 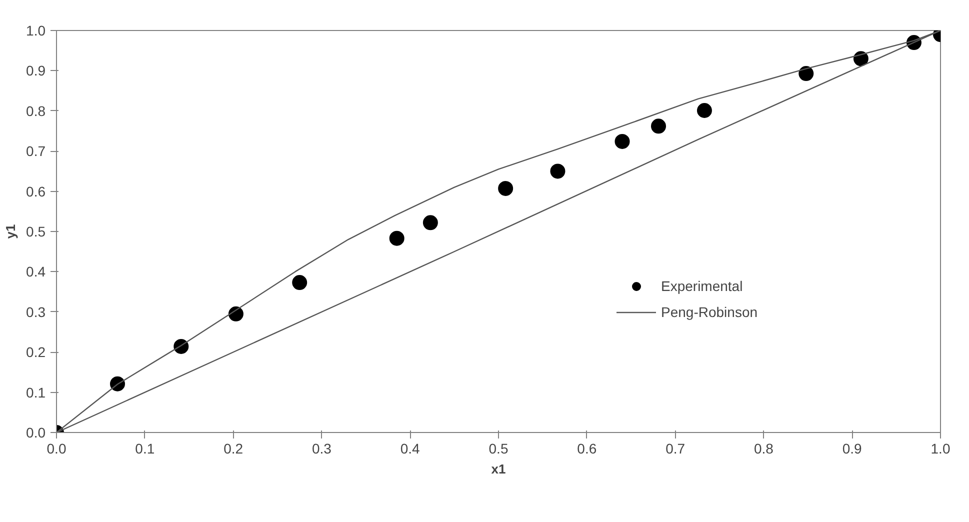 What do you see at coordinates (702, 286) in the screenshot?
I see `legend-label: Experimental` at bounding box center [702, 286].